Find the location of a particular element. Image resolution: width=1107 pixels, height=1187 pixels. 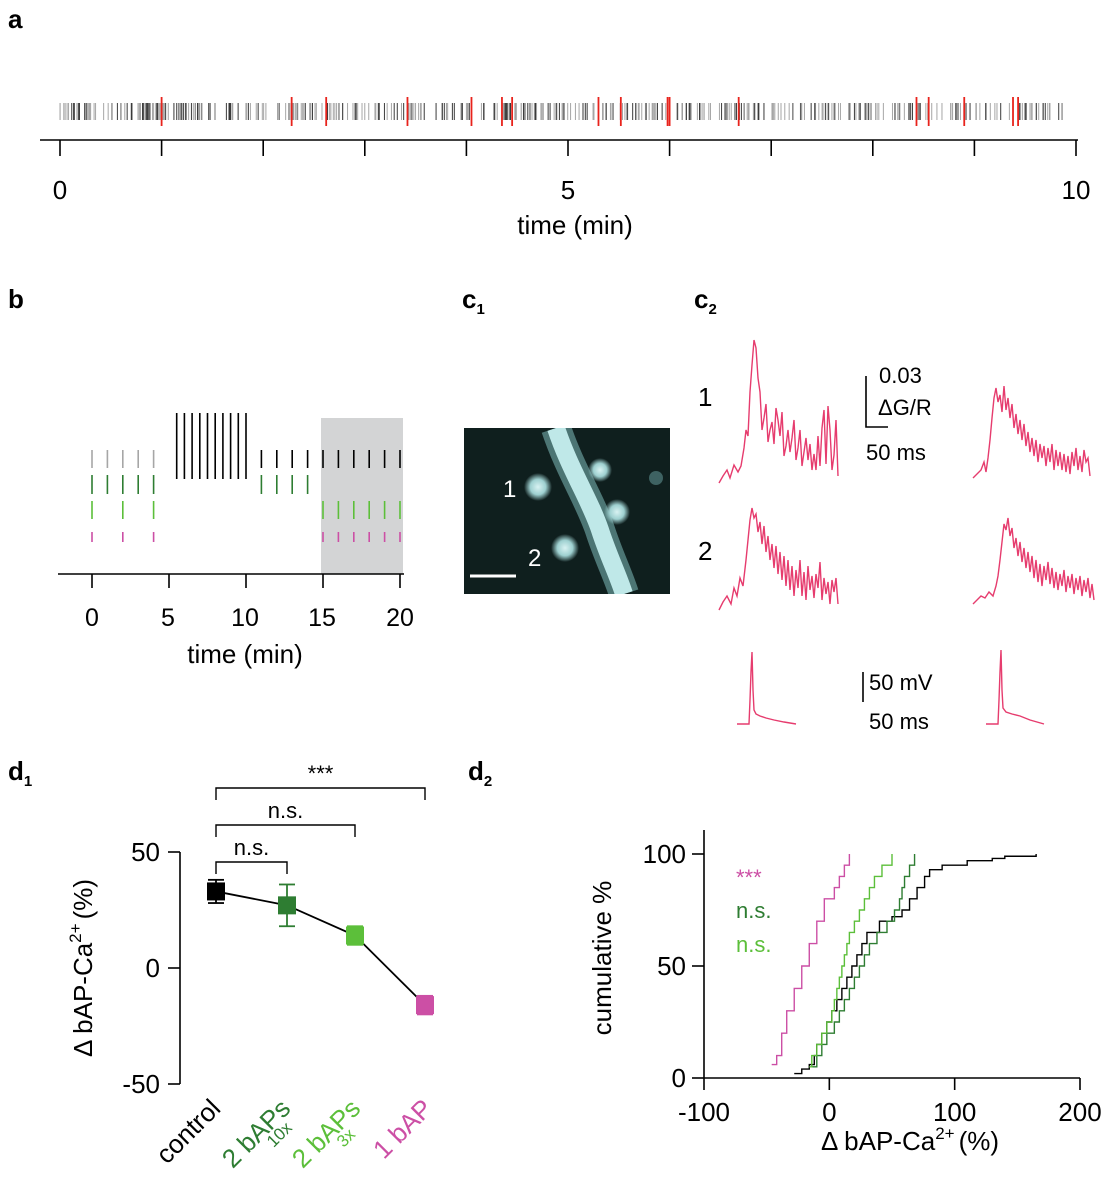

panel-d1-label: d1 is located at coordinates (20, 773).